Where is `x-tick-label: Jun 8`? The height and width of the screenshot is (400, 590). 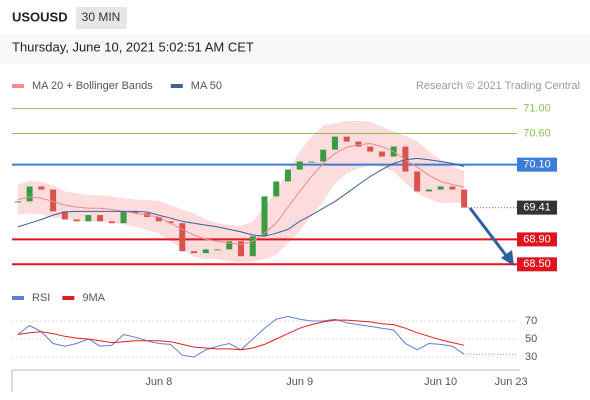
x-tick-label: Jun 8 is located at coordinates (158, 382).